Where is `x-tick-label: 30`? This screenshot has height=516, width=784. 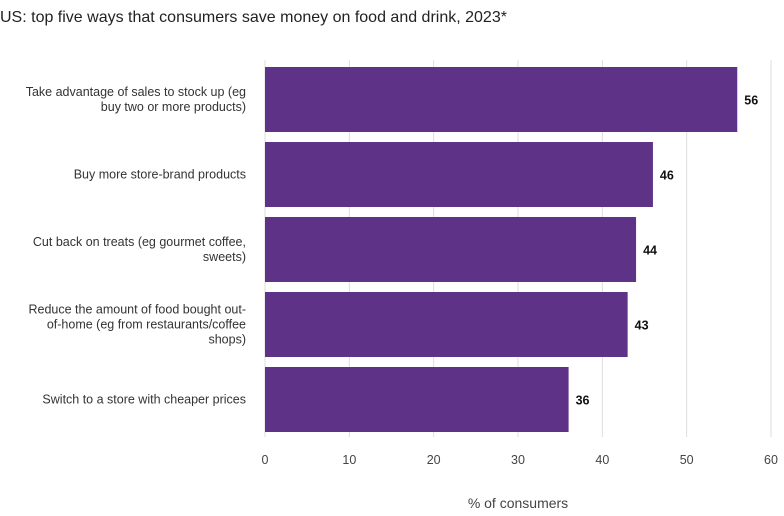
x-tick-label: 30 is located at coordinates (518, 460).